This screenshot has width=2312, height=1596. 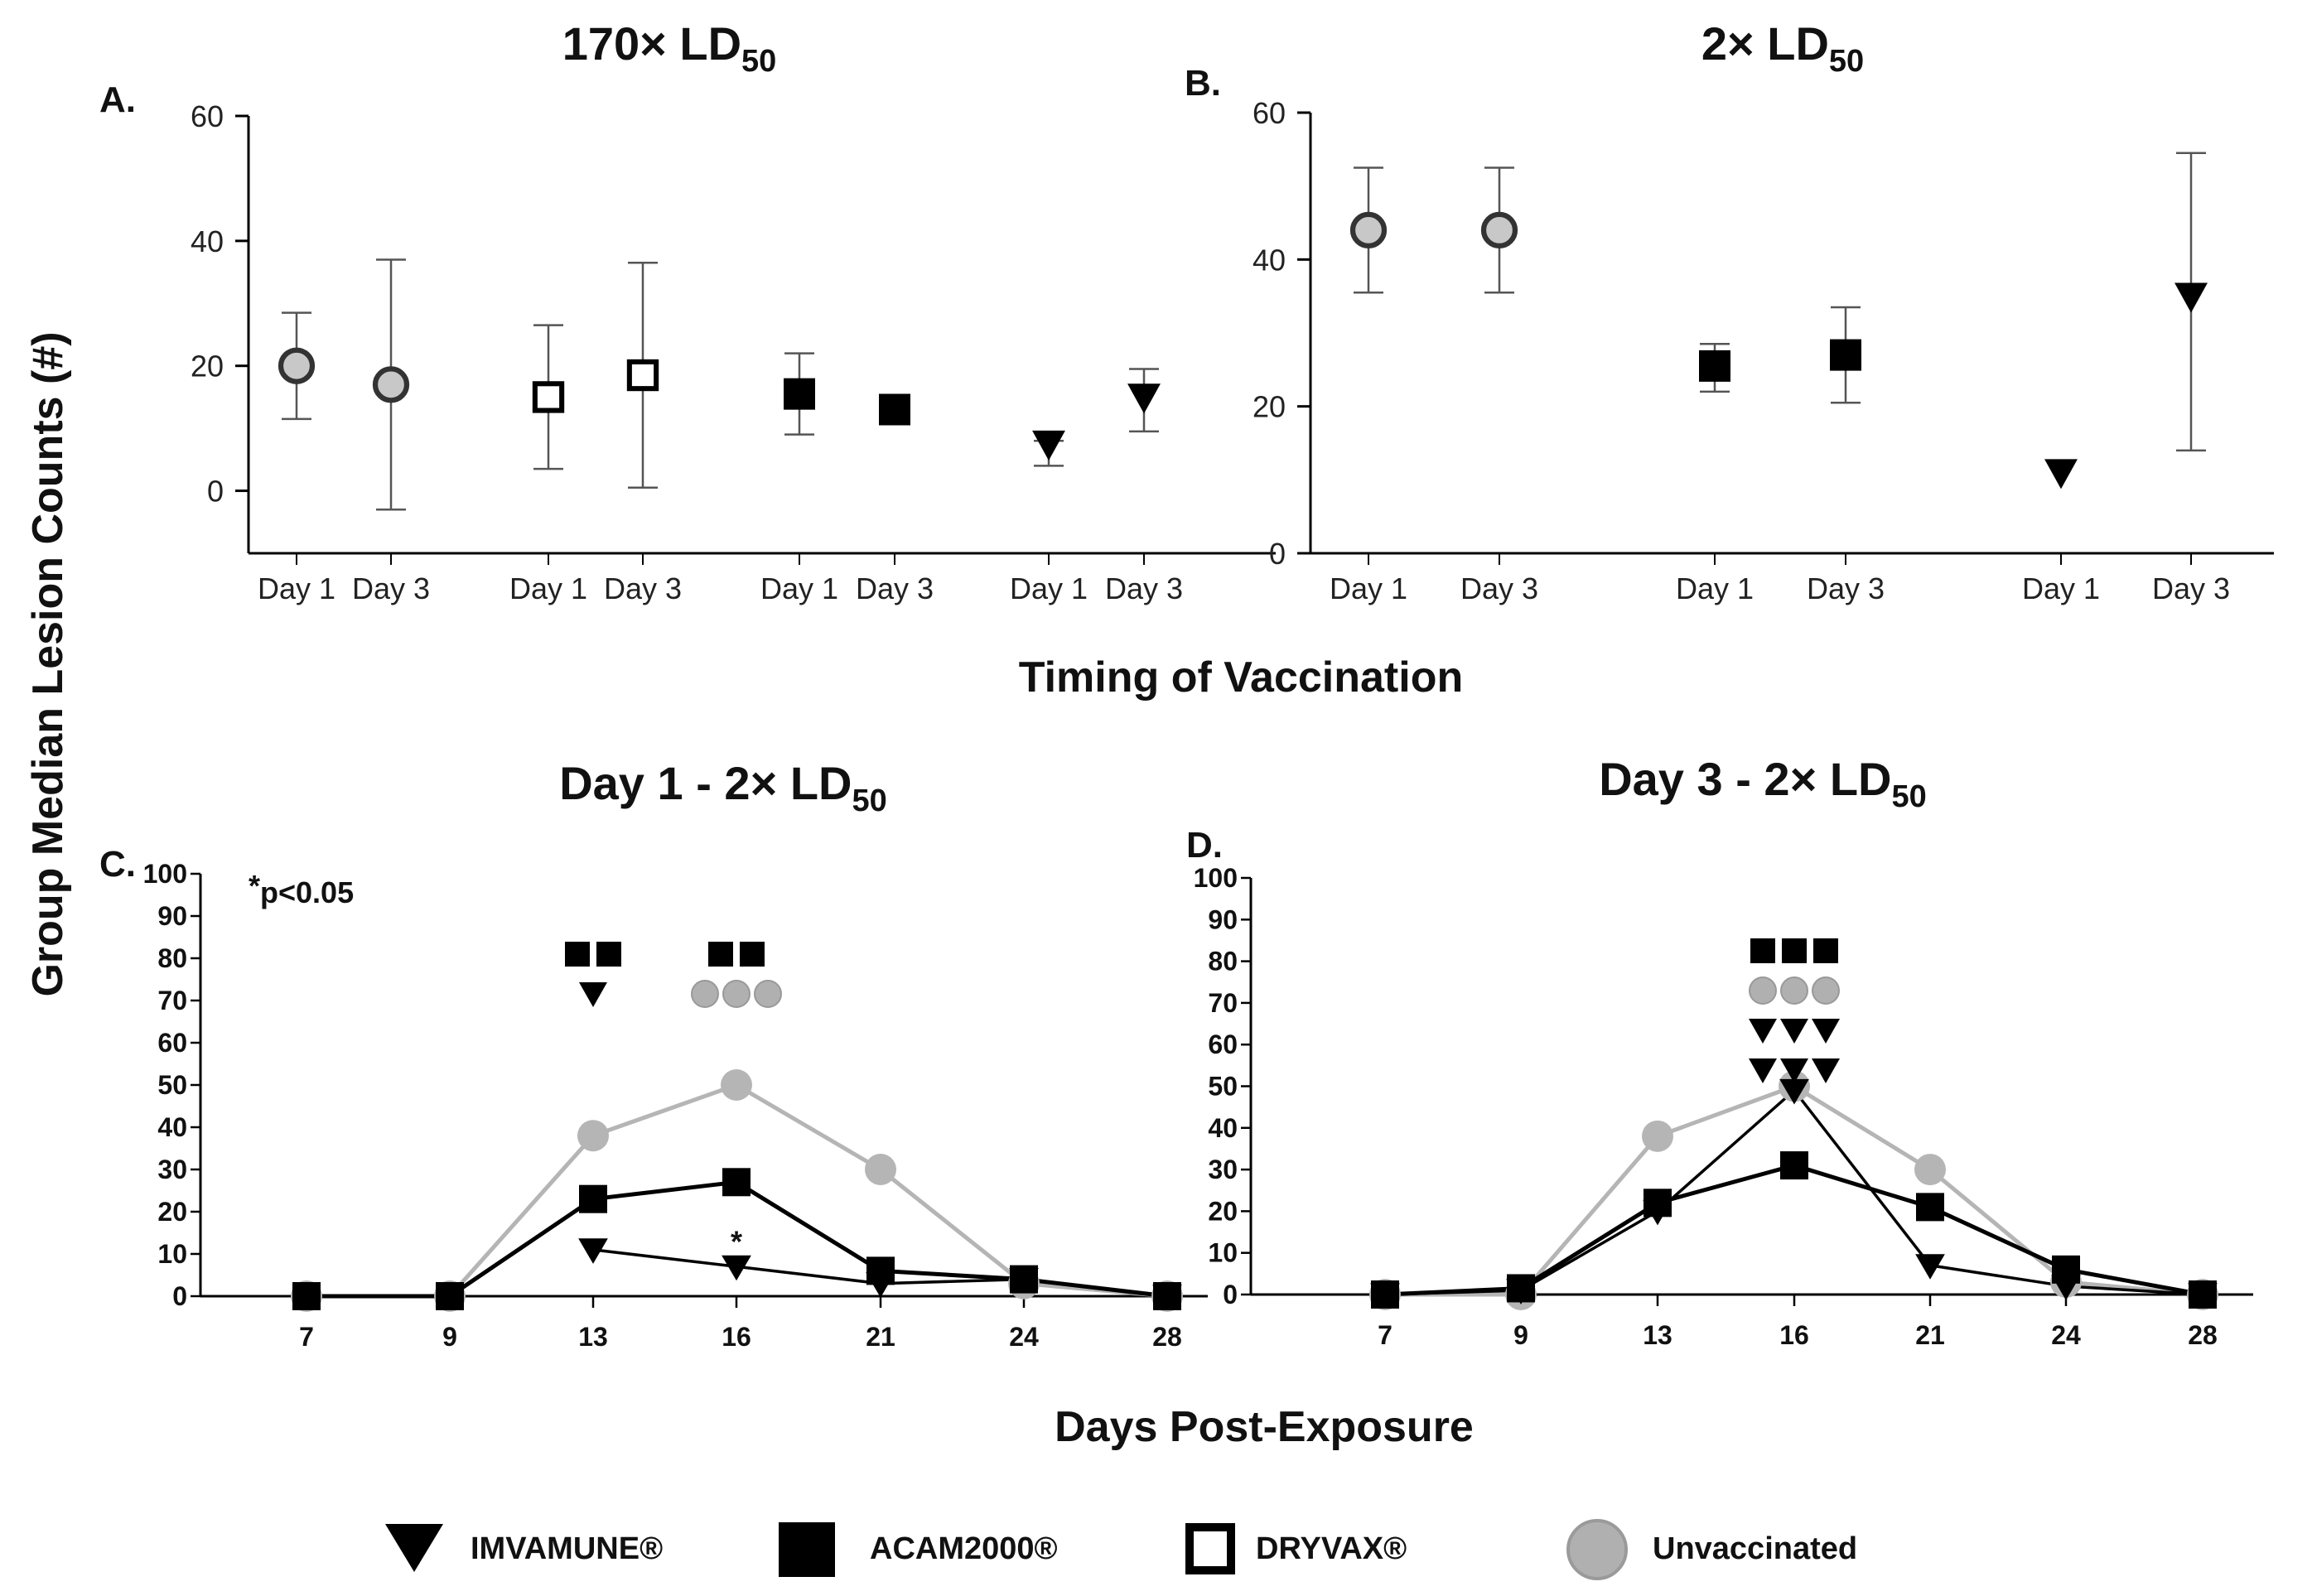 I want to click on x-axis-label-bottom: Days Post-Exposure, so click(x=1264, y=1427).